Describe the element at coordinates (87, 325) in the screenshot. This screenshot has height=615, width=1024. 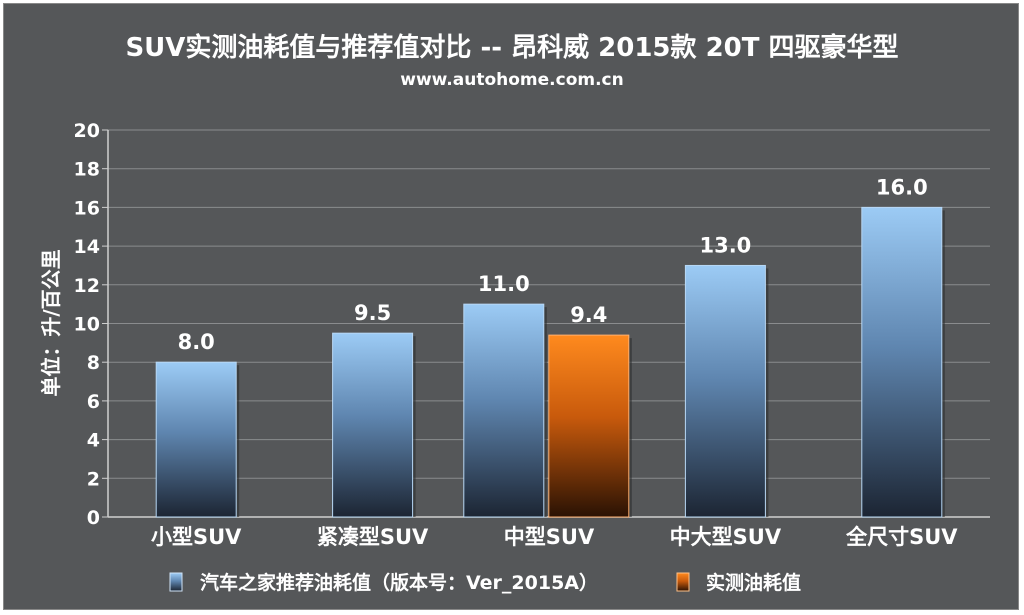
I see `y-tick-label: 10` at that location.